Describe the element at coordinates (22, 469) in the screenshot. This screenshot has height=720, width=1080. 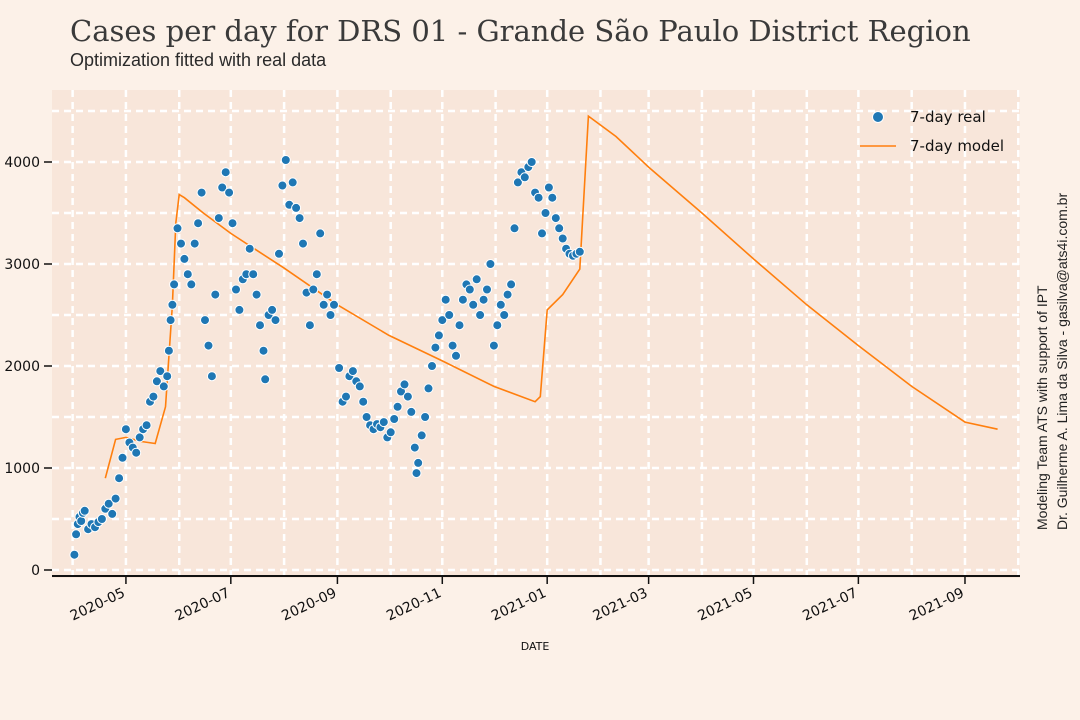
I see `y-tick-label: 1000` at that location.